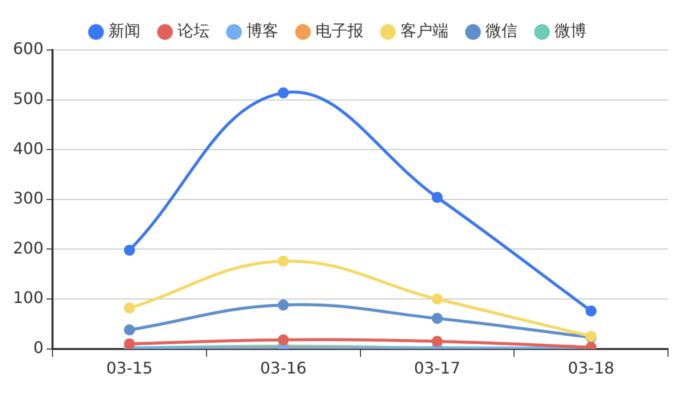  What do you see at coordinates (28, 298) in the screenshot?
I see `y-tick-label: 100` at bounding box center [28, 298].